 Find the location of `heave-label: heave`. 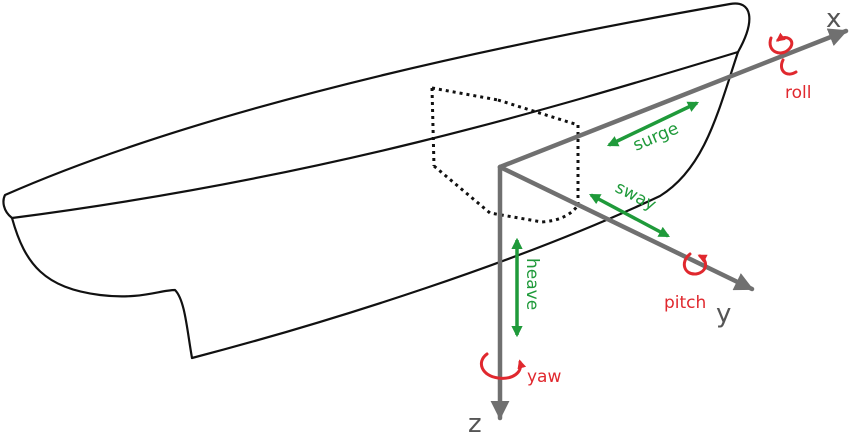

heave-label: heave is located at coordinates (532, 284).